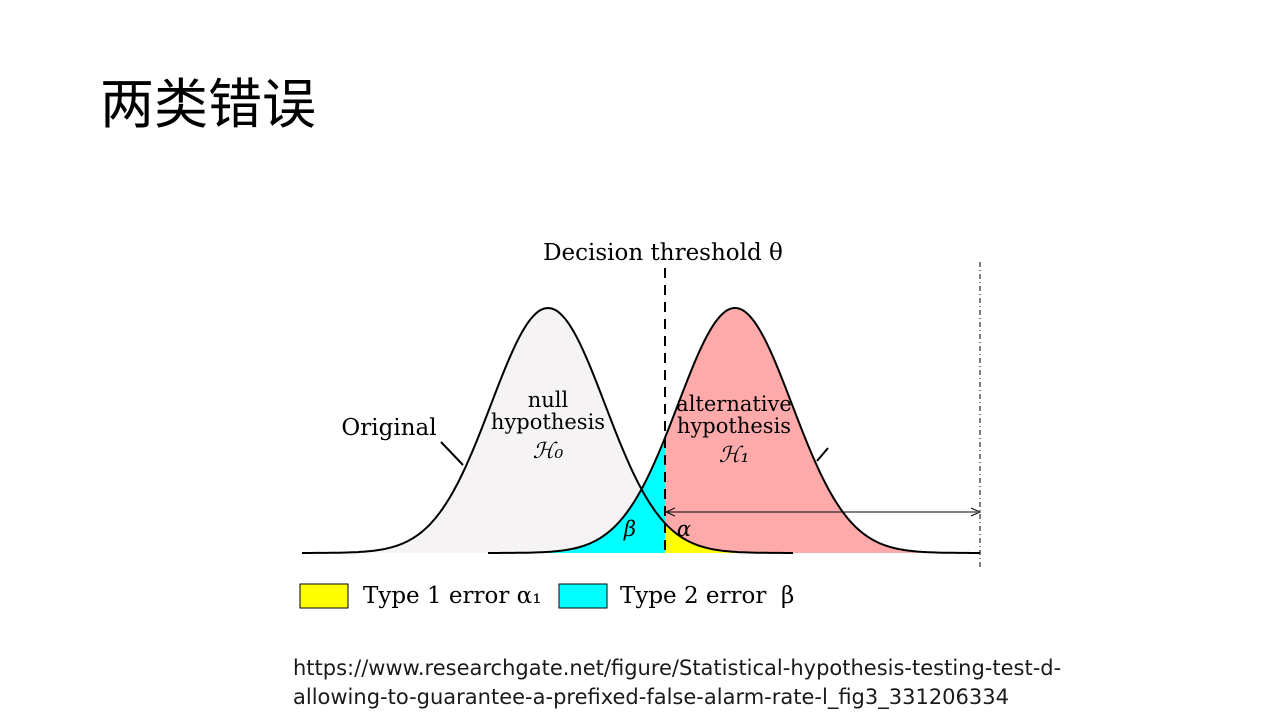 The width and height of the screenshot is (1280, 720). I want to click on alternative-hypothesis-area, so click(822, 430).